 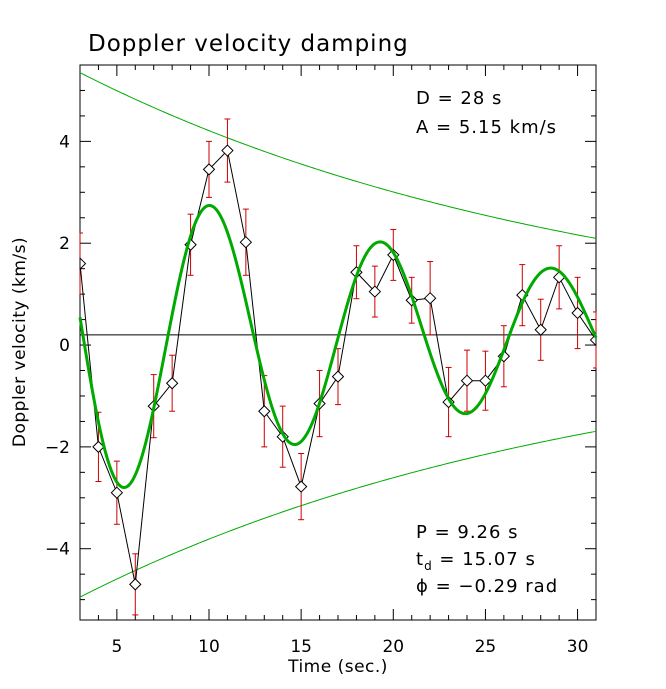 What do you see at coordinates (578, 647) in the screenshot?
I see `x-tick-label: 30` at bounding box center [578, 647].